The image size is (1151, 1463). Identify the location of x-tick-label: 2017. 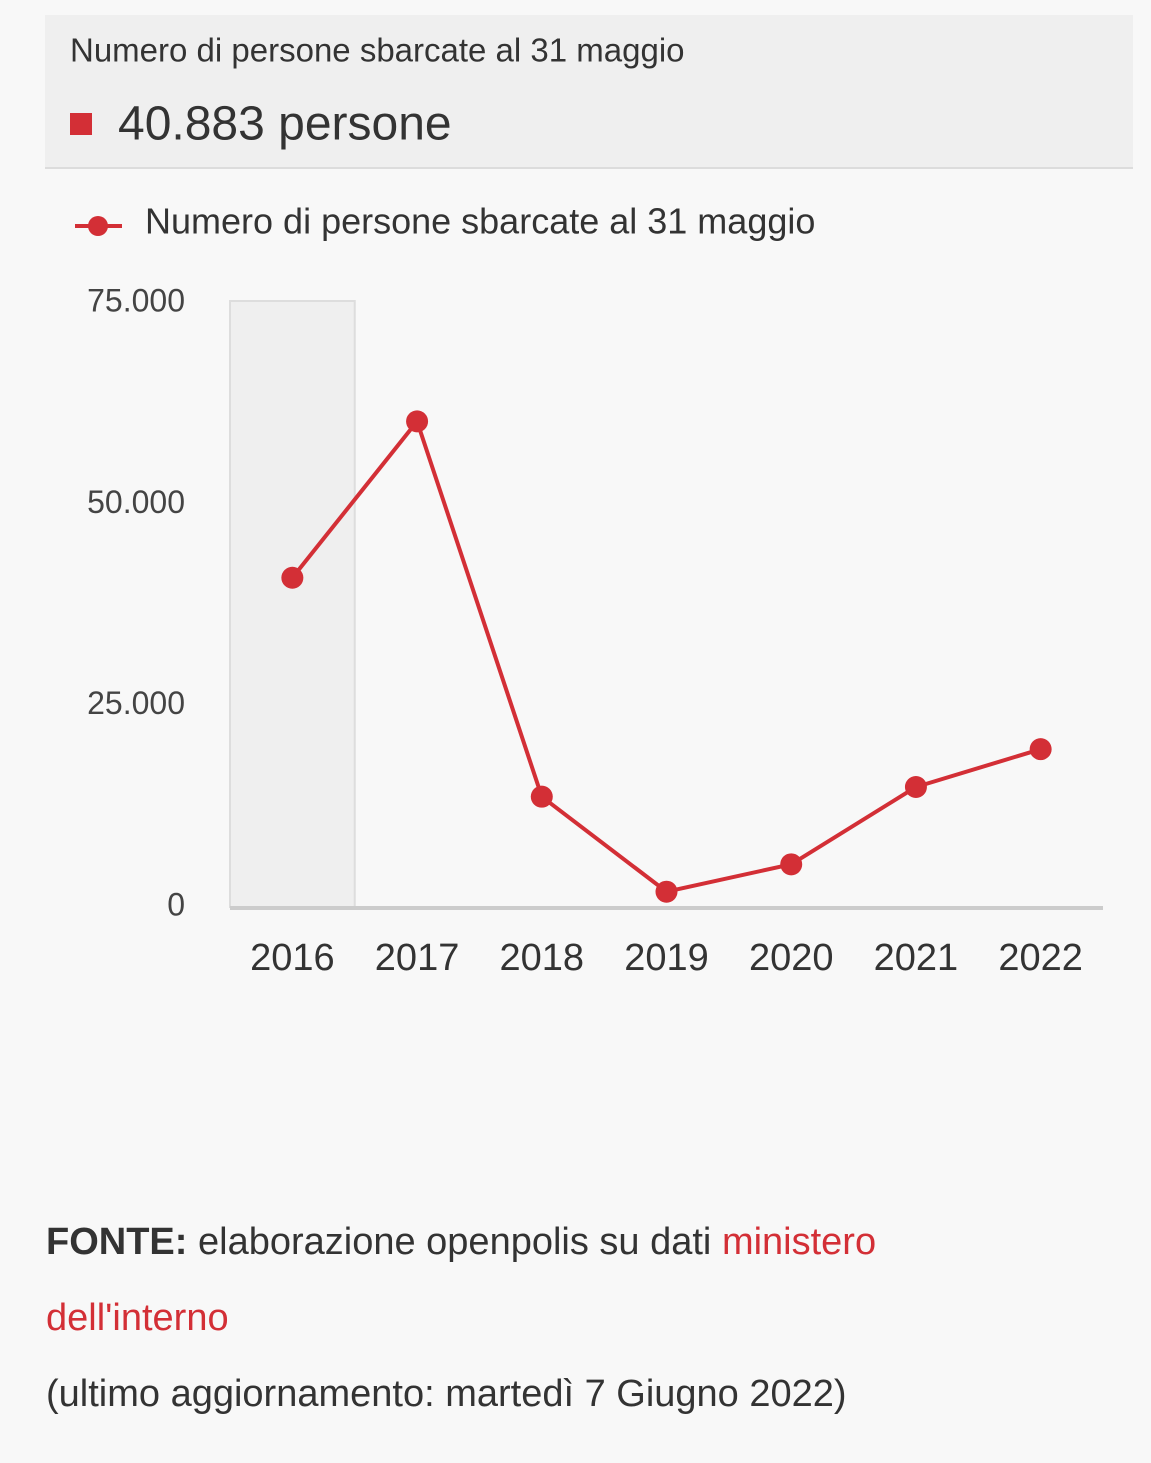
(417, 958).